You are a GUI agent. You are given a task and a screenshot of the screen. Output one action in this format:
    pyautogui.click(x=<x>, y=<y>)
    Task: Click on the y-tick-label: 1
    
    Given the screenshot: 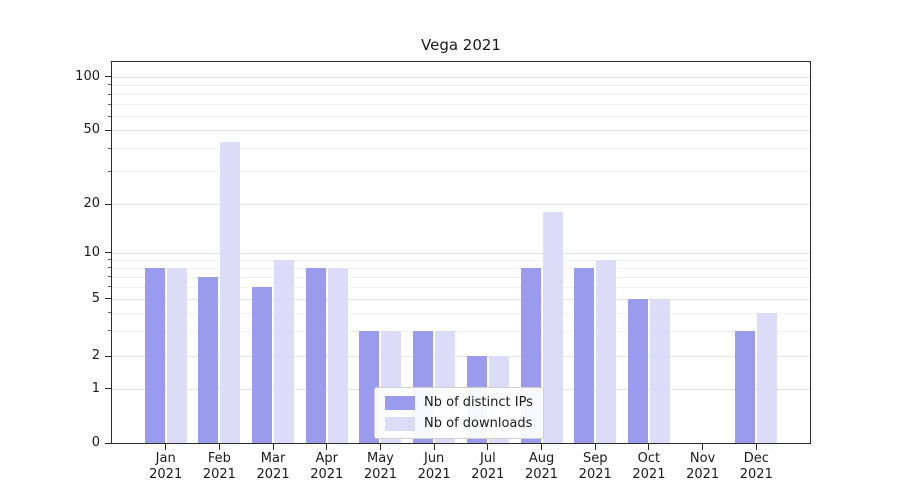 What is the action you would take?
    pyautogui.click(x=95, y=388)
    